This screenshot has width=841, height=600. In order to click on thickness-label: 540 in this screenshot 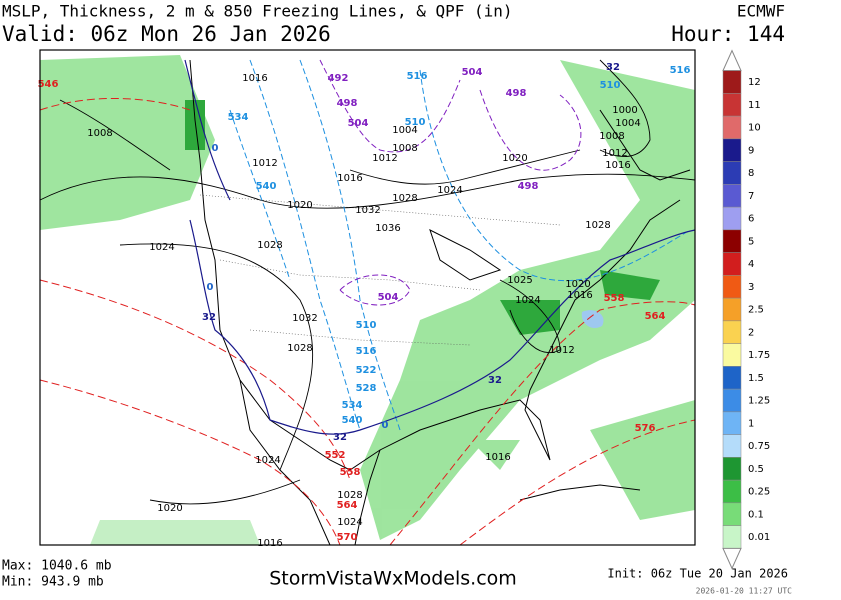, I will do `click(352, 420)`.